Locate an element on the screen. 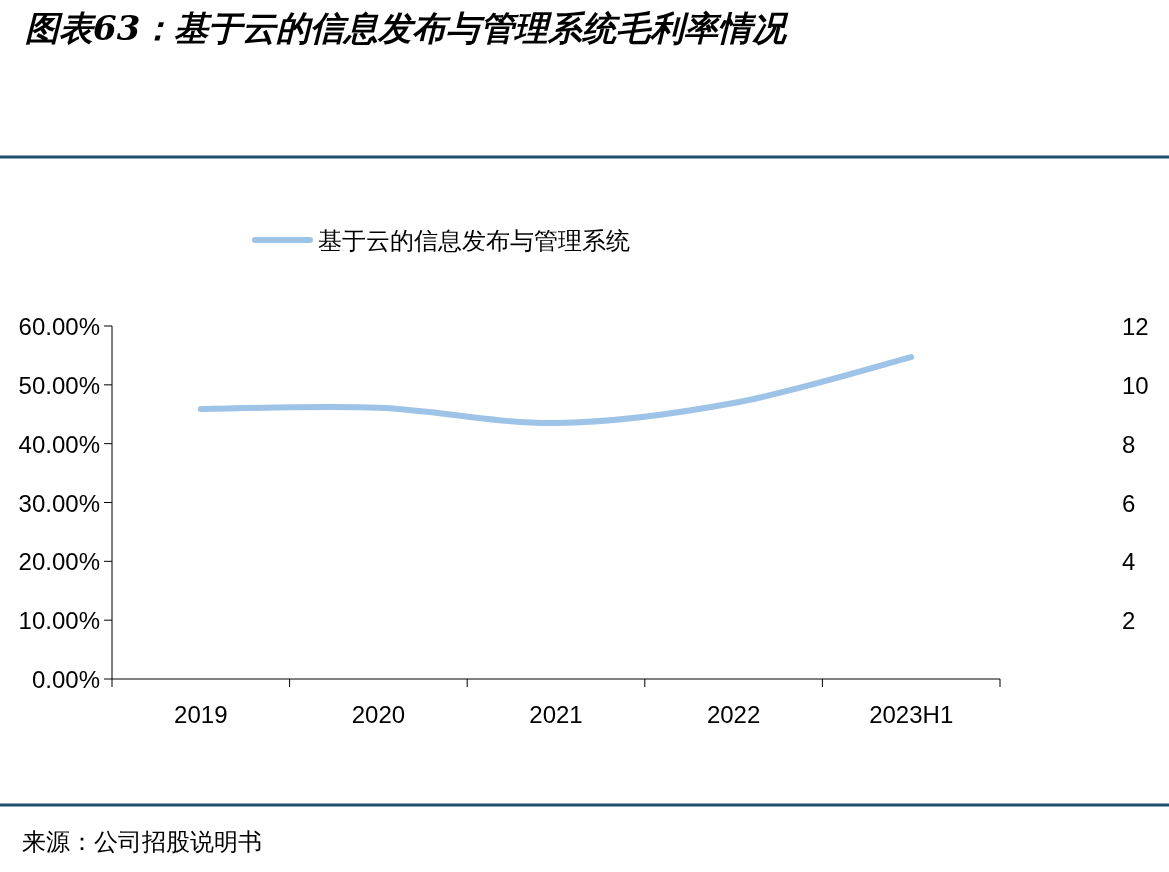  legend-label: 基于云的信息发布与管理系统 is located at coordinates (474, 241).